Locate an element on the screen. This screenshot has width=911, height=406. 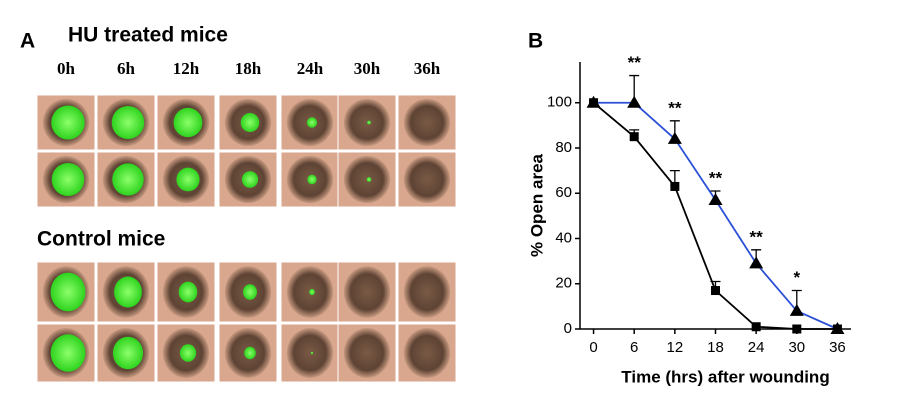
y-tick-label: 0 is located at coordinates (568, 328).